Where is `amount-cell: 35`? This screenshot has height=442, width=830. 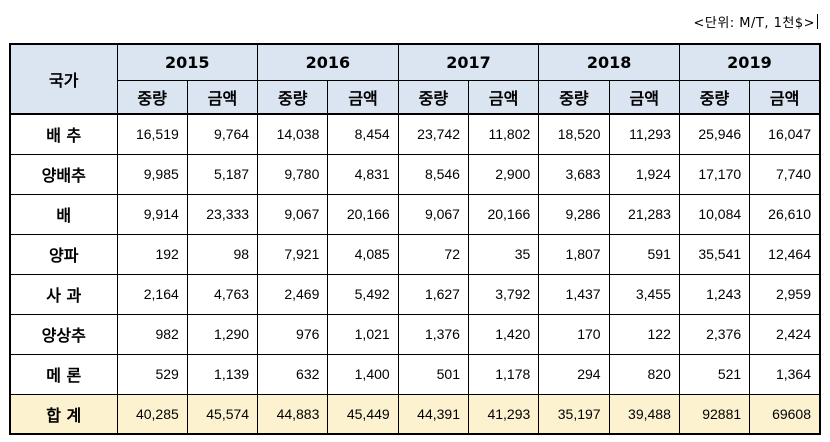
amount-cell: 35 is located at coordinates (503, 254).